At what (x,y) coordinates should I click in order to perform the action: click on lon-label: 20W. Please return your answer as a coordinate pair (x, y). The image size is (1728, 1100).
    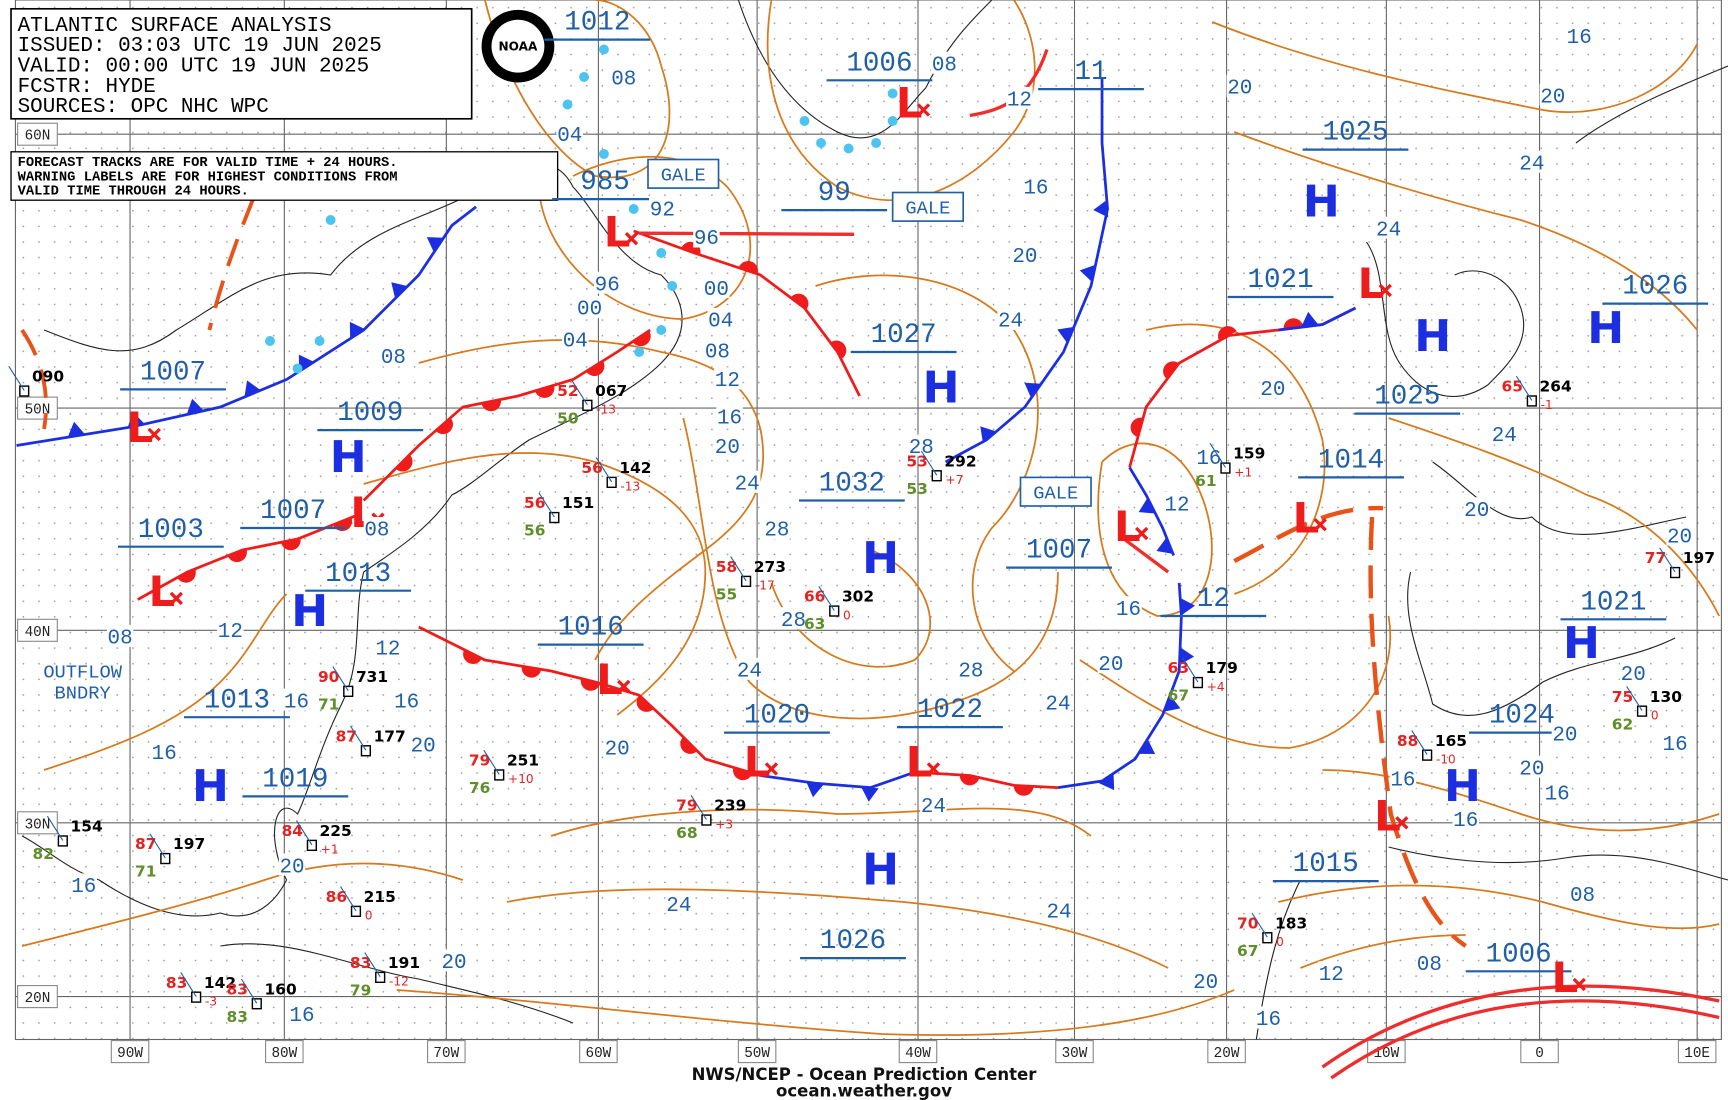
    Looking at the image, I should click on (1227, 1054).